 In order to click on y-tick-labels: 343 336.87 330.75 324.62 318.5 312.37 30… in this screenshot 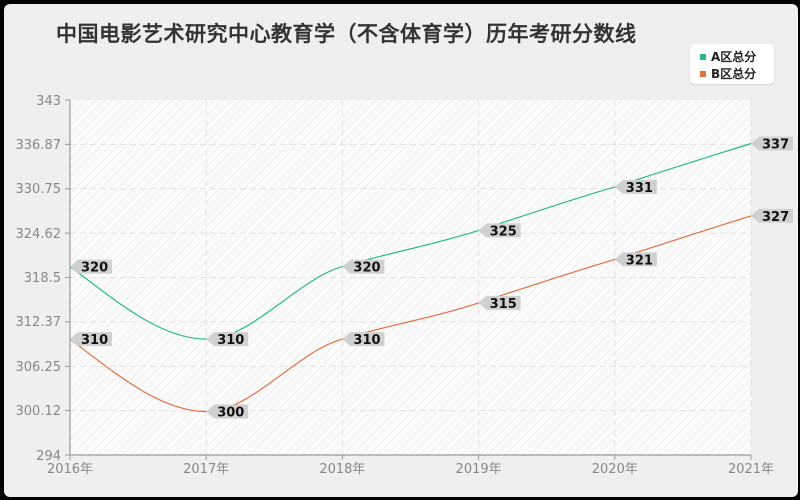, I will do `click(39, 279)`.